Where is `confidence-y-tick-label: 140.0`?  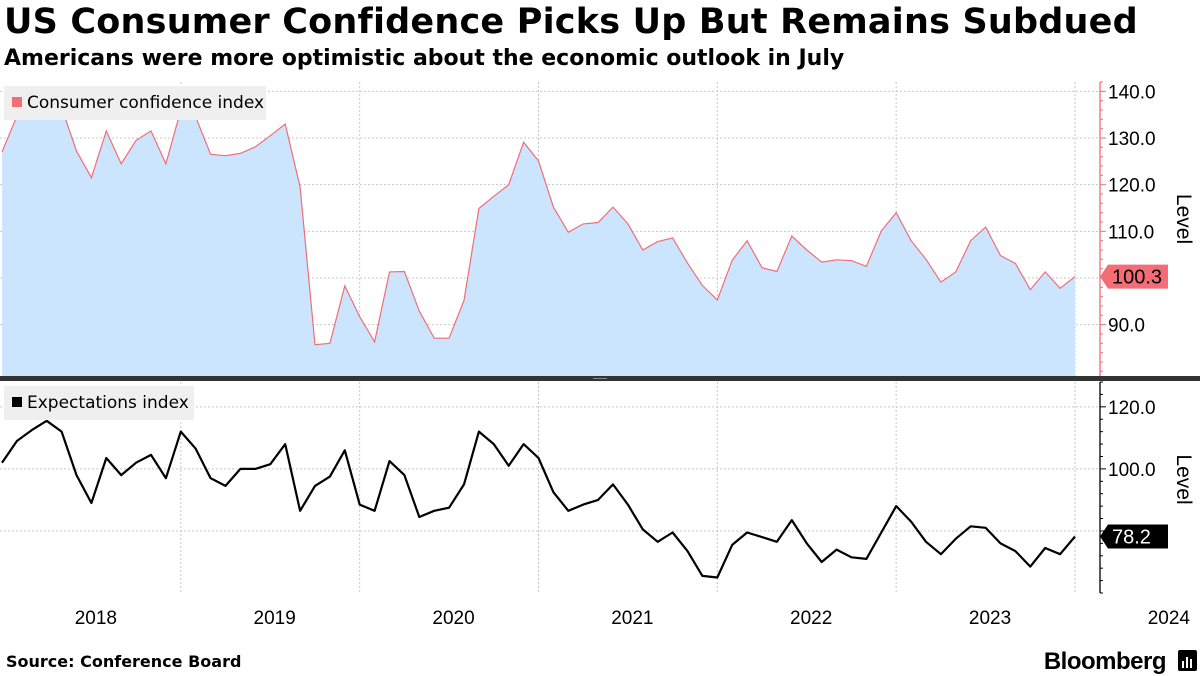 confidence-y-tick-label: 140.0 is located at coordinates (1132, 92).